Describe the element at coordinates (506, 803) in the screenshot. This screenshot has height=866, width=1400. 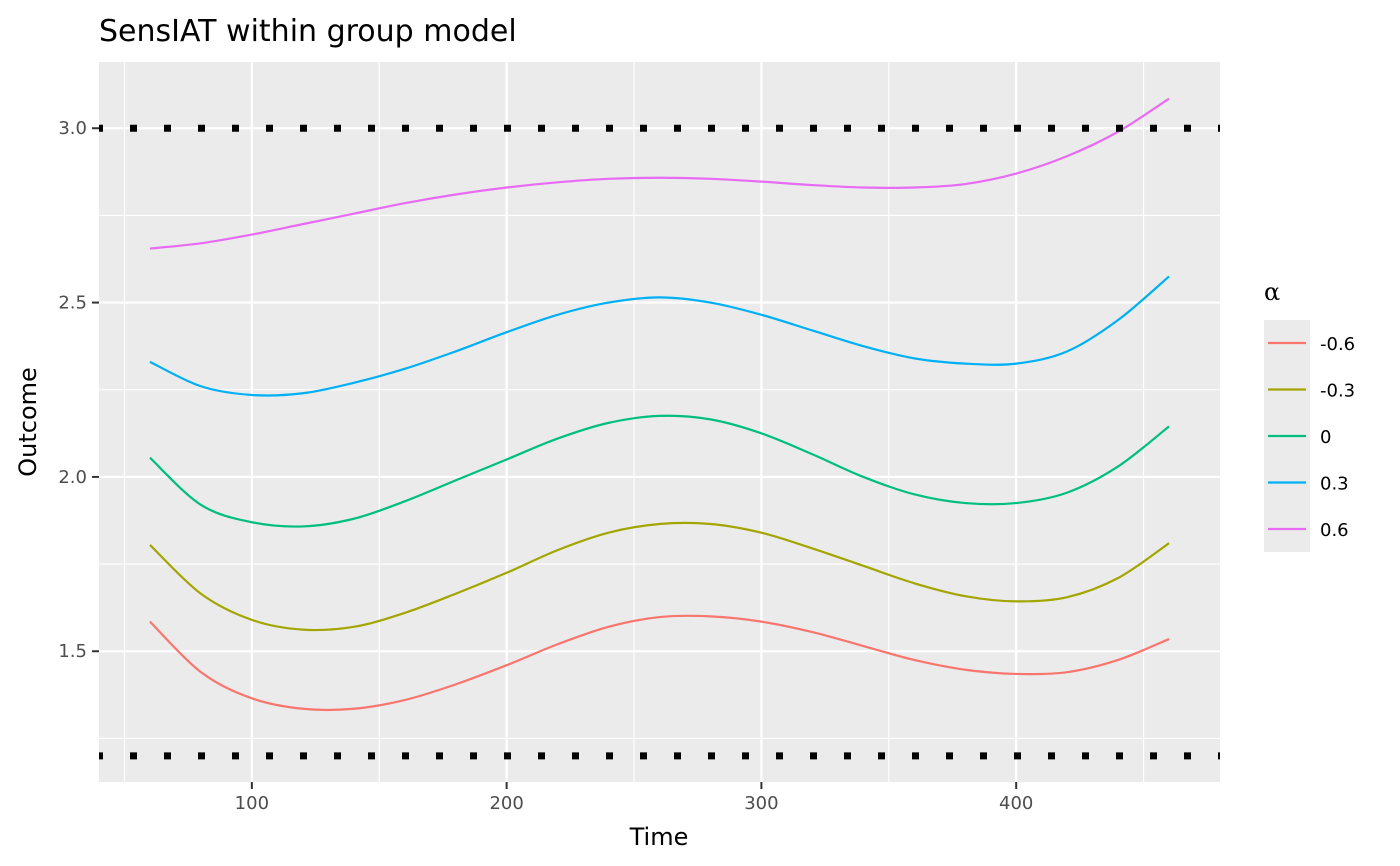
I see `x-tick-label: 200` at that location.